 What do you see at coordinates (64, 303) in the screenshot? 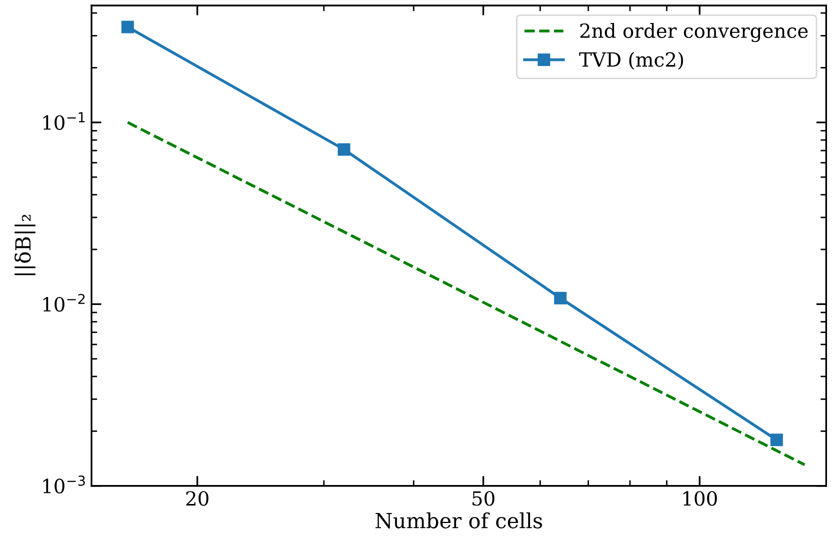
I see `y-tick-label: 10$^{−2}$` at bounding box center [64, 303].